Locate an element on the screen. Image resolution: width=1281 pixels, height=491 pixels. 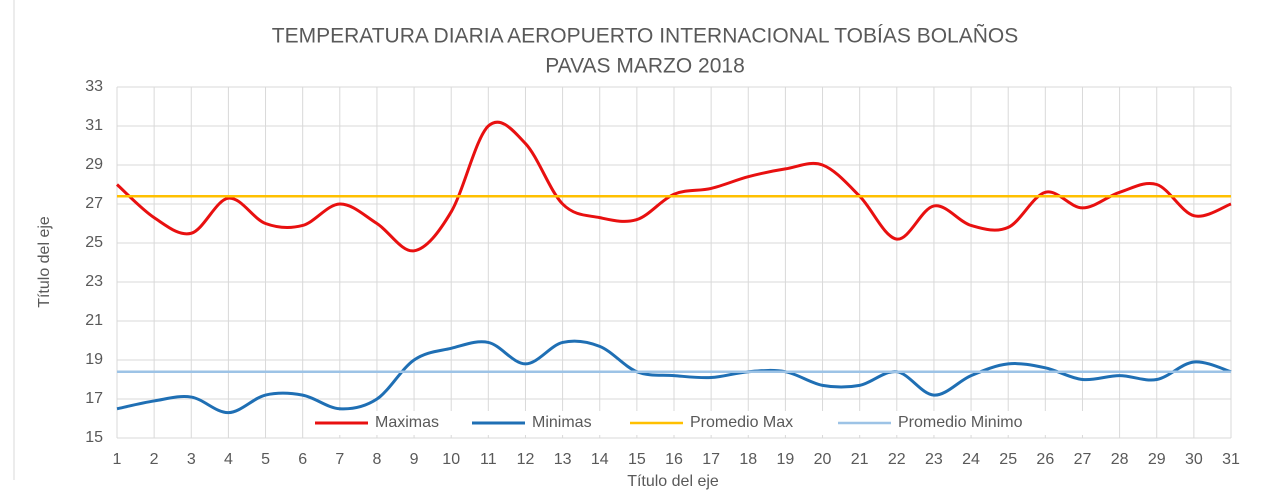
y-tick-label: 33 is located at coordinates (94, 86).